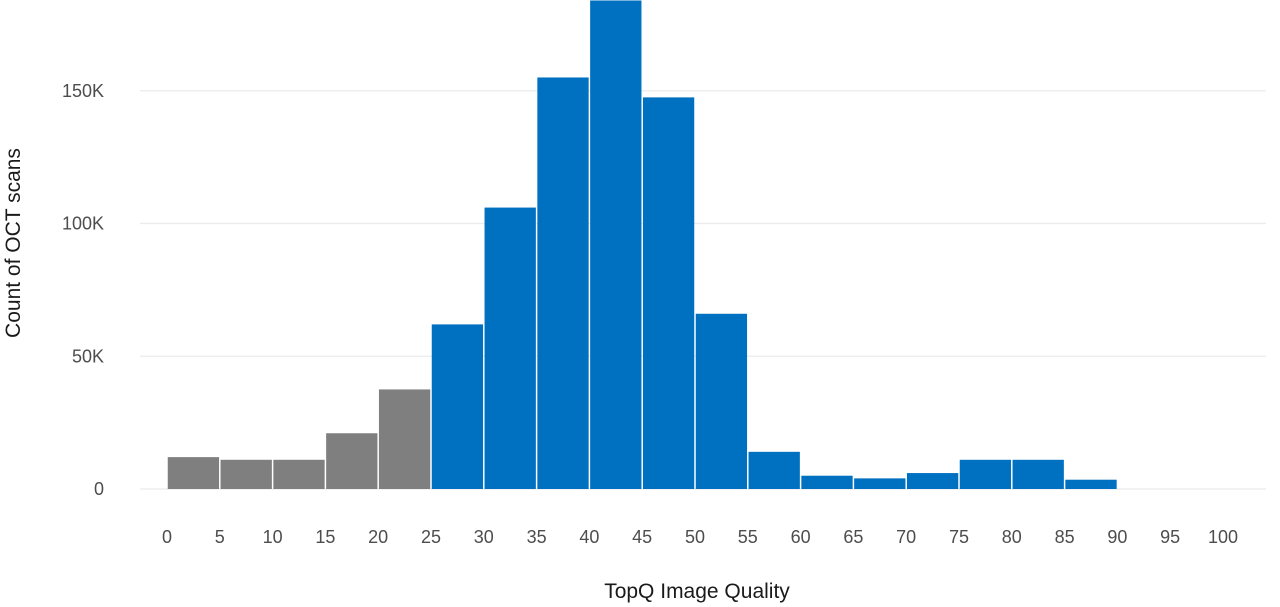 Image resolution: width=1280 pixels, height=607 pixels. What do you see at coordinates (83, 290) in the screenshot?
I see `y-axis-tick-labels: 0 50K 100K 150K` at bounding box center [83, 290].